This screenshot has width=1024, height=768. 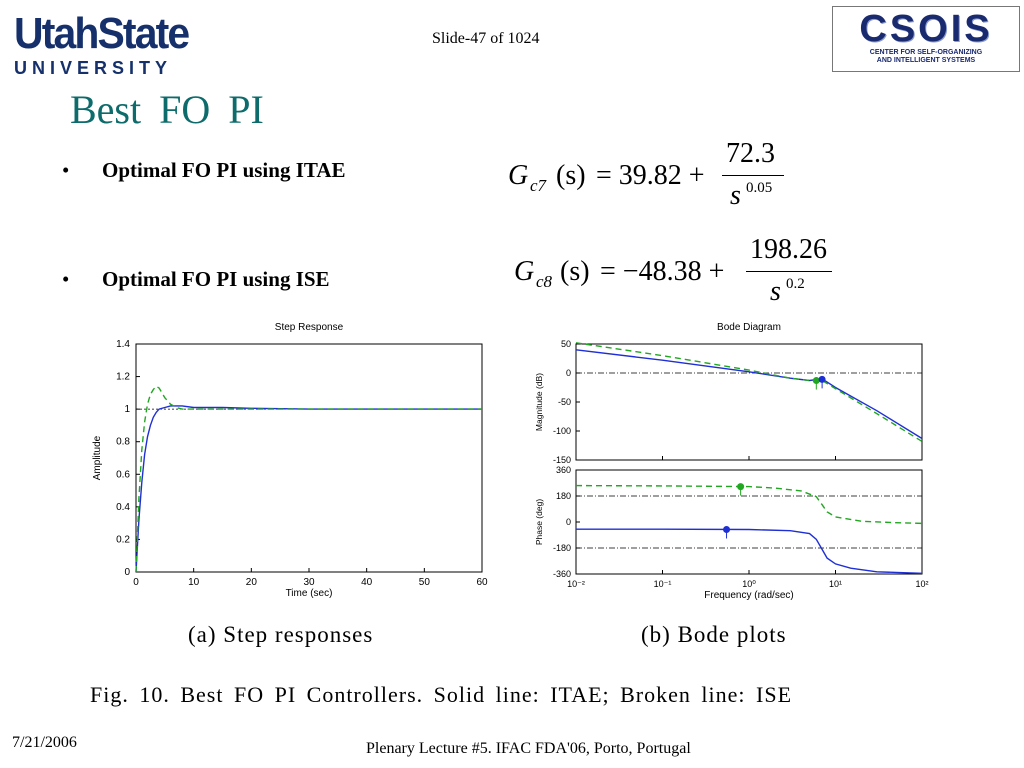 I want to click on bode-magnitude-ylabel: Magnitude (dB), so click(x=539, y=402).